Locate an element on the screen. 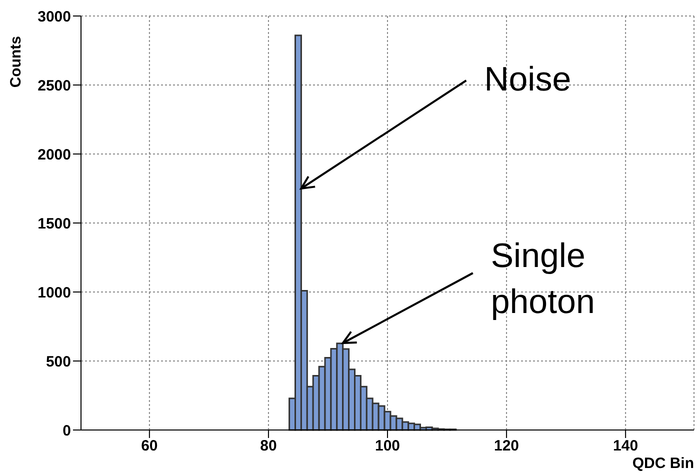 The width and height of the screenshot is (697, 474). x-tick-label: 60 is located at coordinates (149, 446).